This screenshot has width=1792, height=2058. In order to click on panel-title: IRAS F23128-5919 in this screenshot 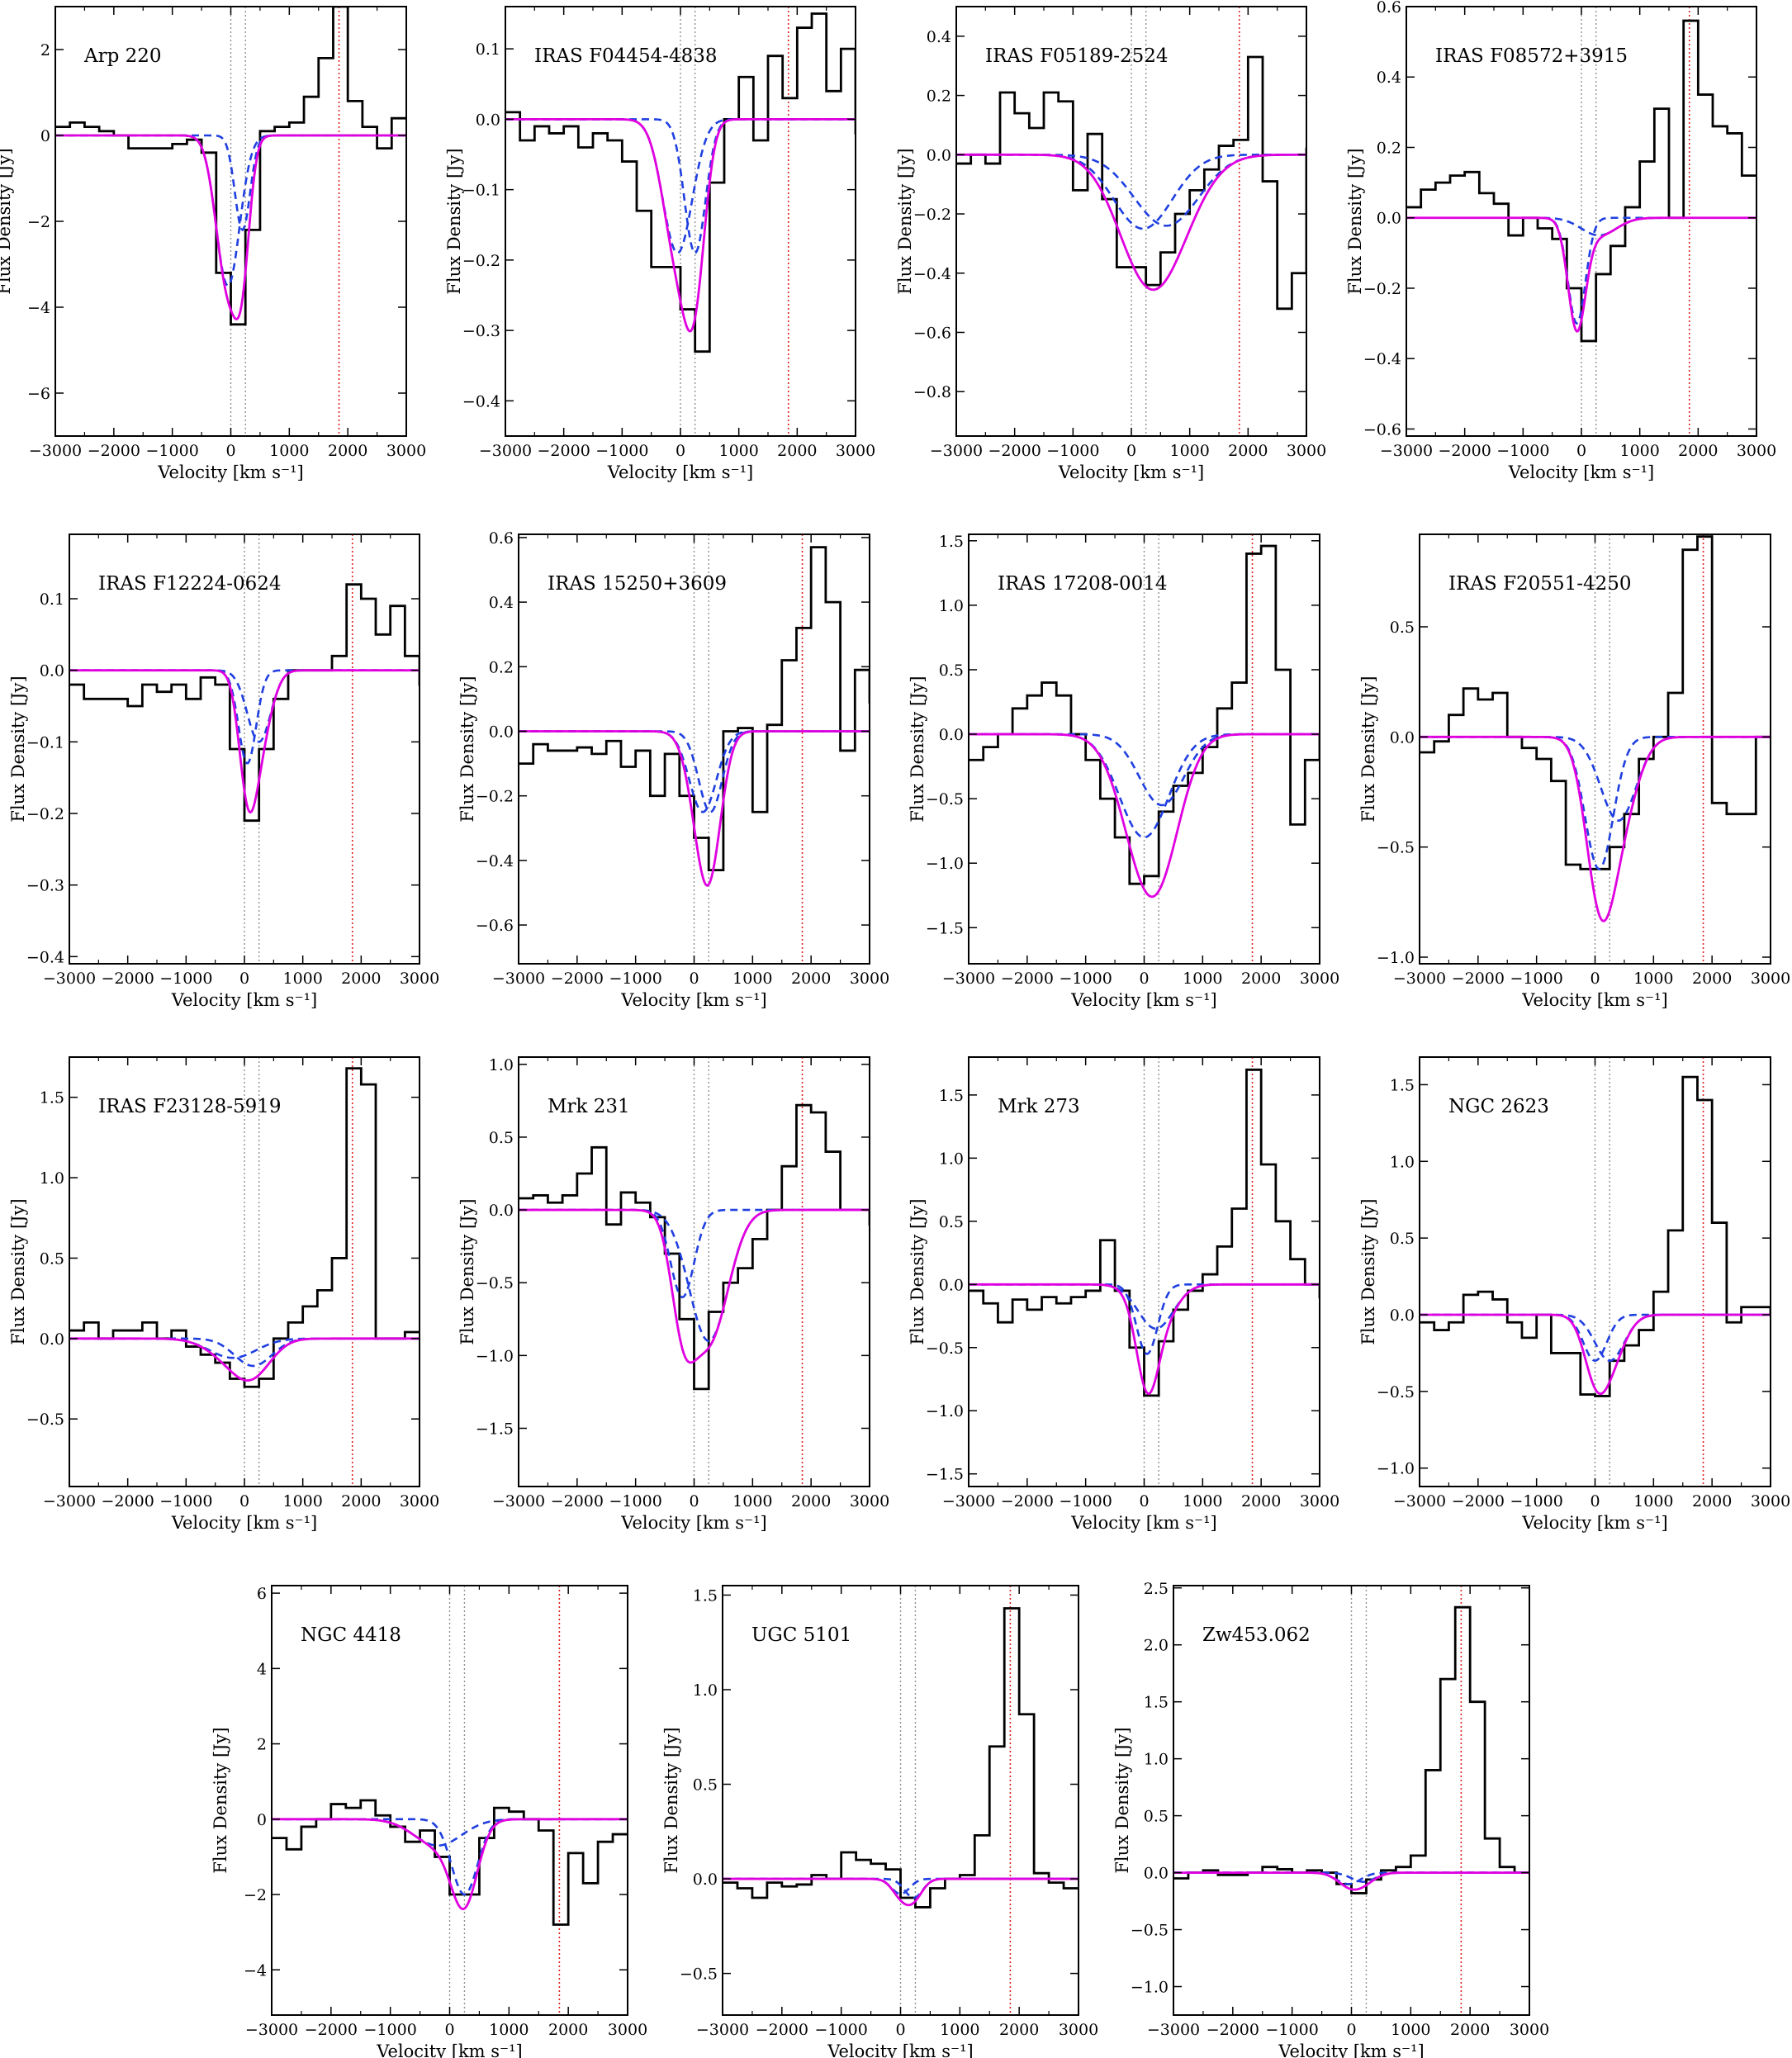, I will do `click(190, 1106)`.